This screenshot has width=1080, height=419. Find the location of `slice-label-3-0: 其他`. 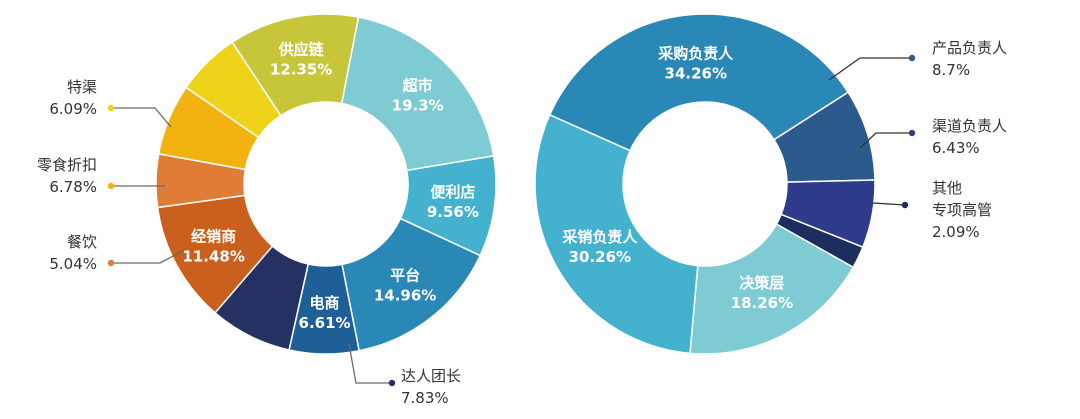

slice-label-3-0: 其他 is located at coordinates (947, 188).